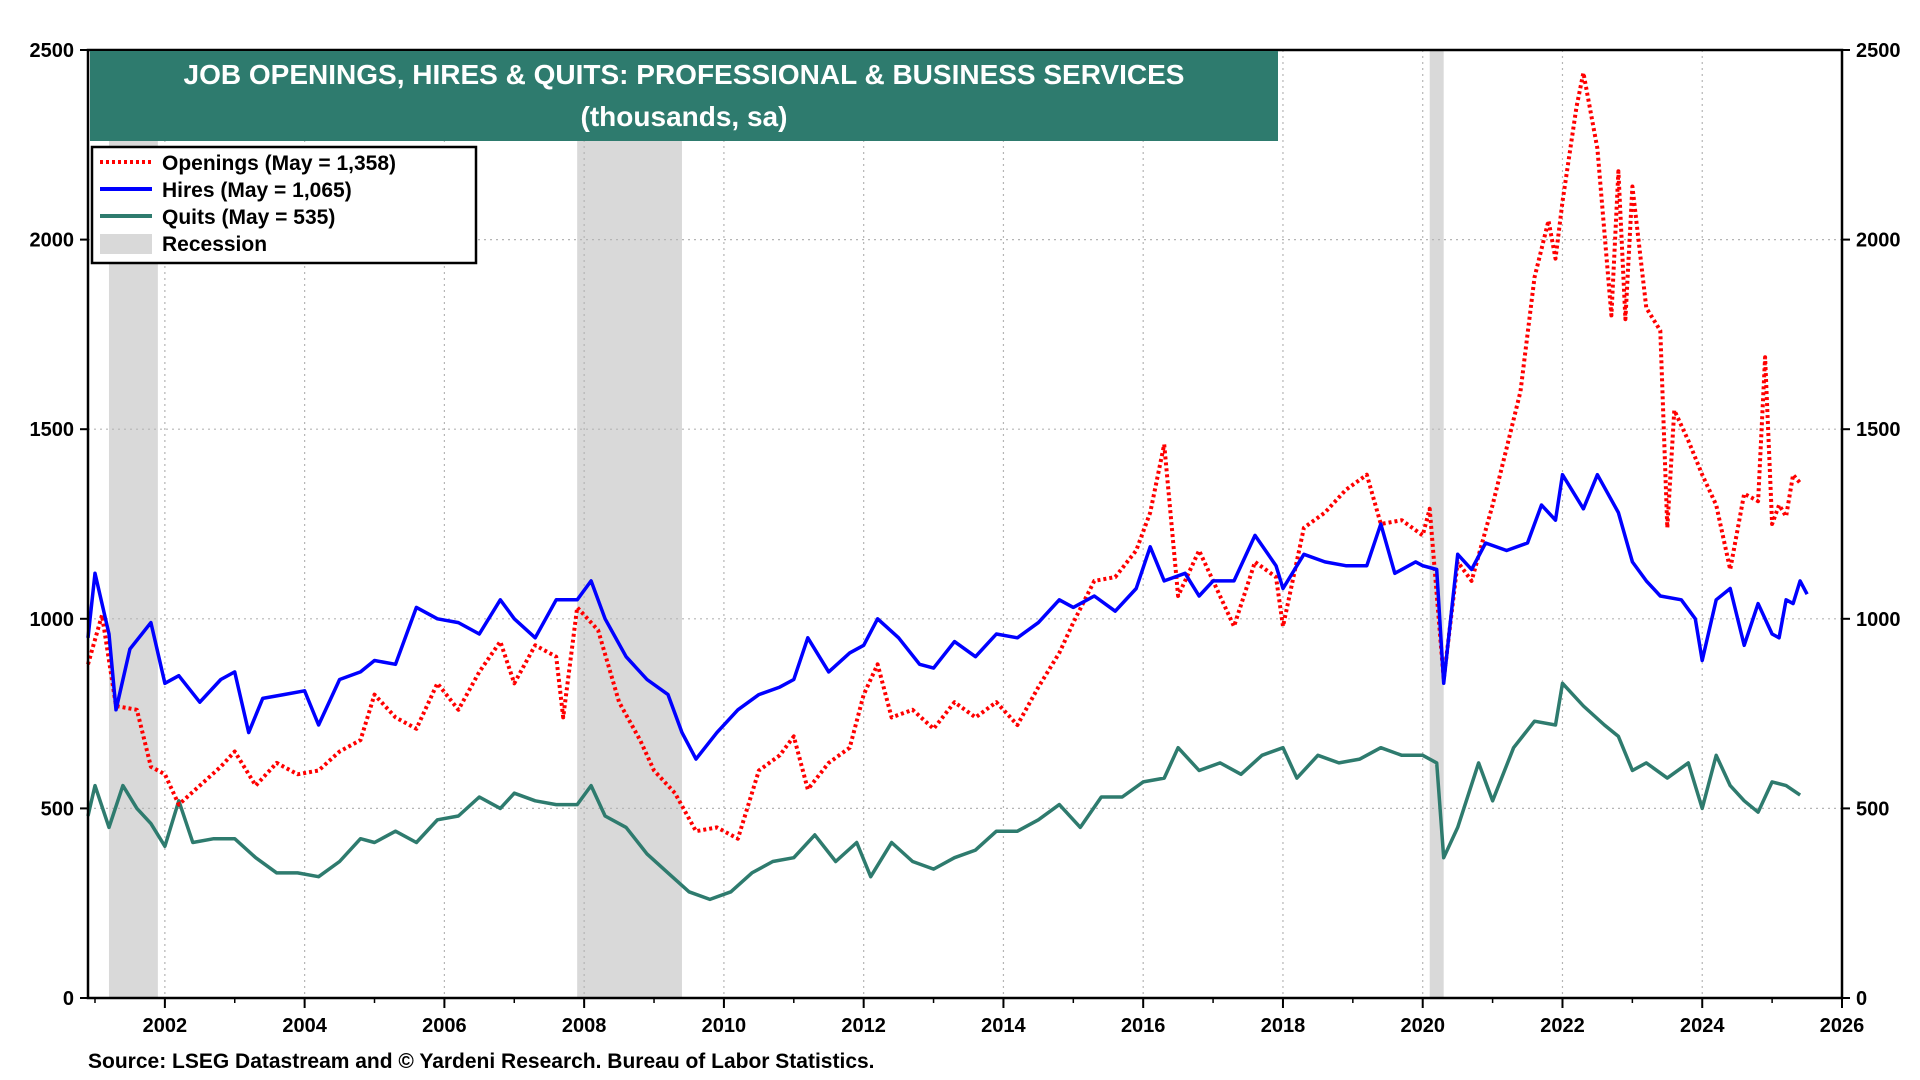 This screenshot has width=1920, height=1080. What do you see at coordinates (584, 1026) in the screenshot?
I see `x-tick-label: 2008` at bounding box center [584, 1026].